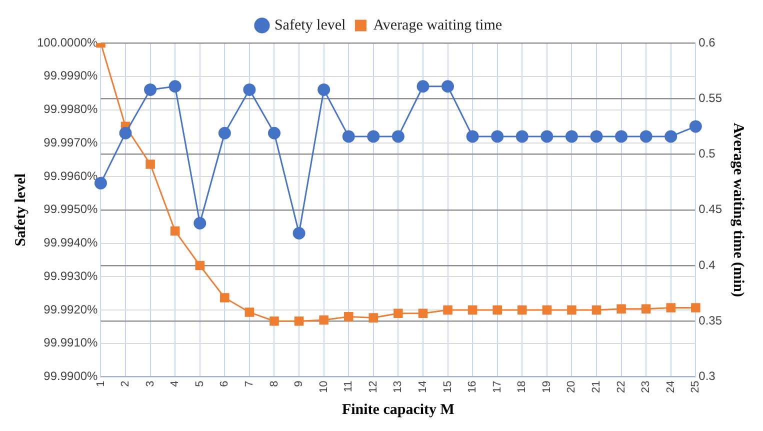 The height and width of the screenshot is (431, 763). Describe the element at coordinates (448, 387) in the screenshot. I see `x-tick-label: 15` at that location.